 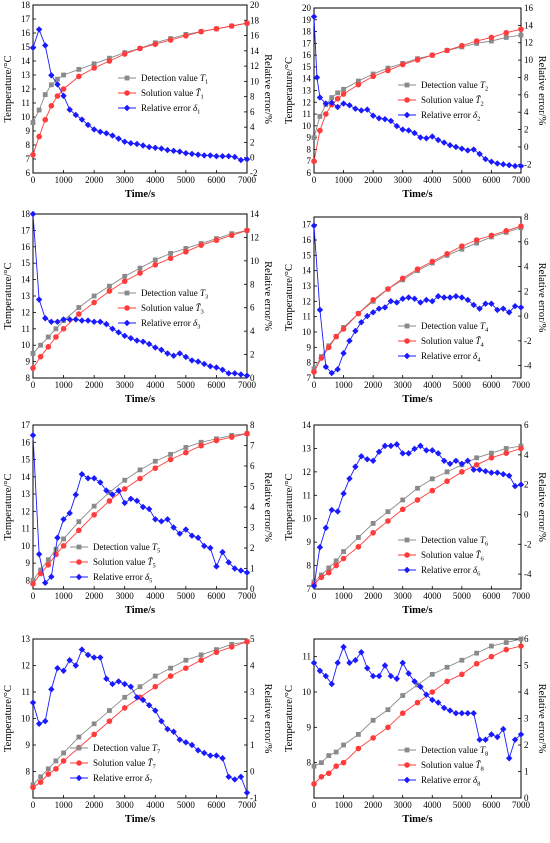 I want to click on x-tick-label: 6000, so click(x=216, y=385).